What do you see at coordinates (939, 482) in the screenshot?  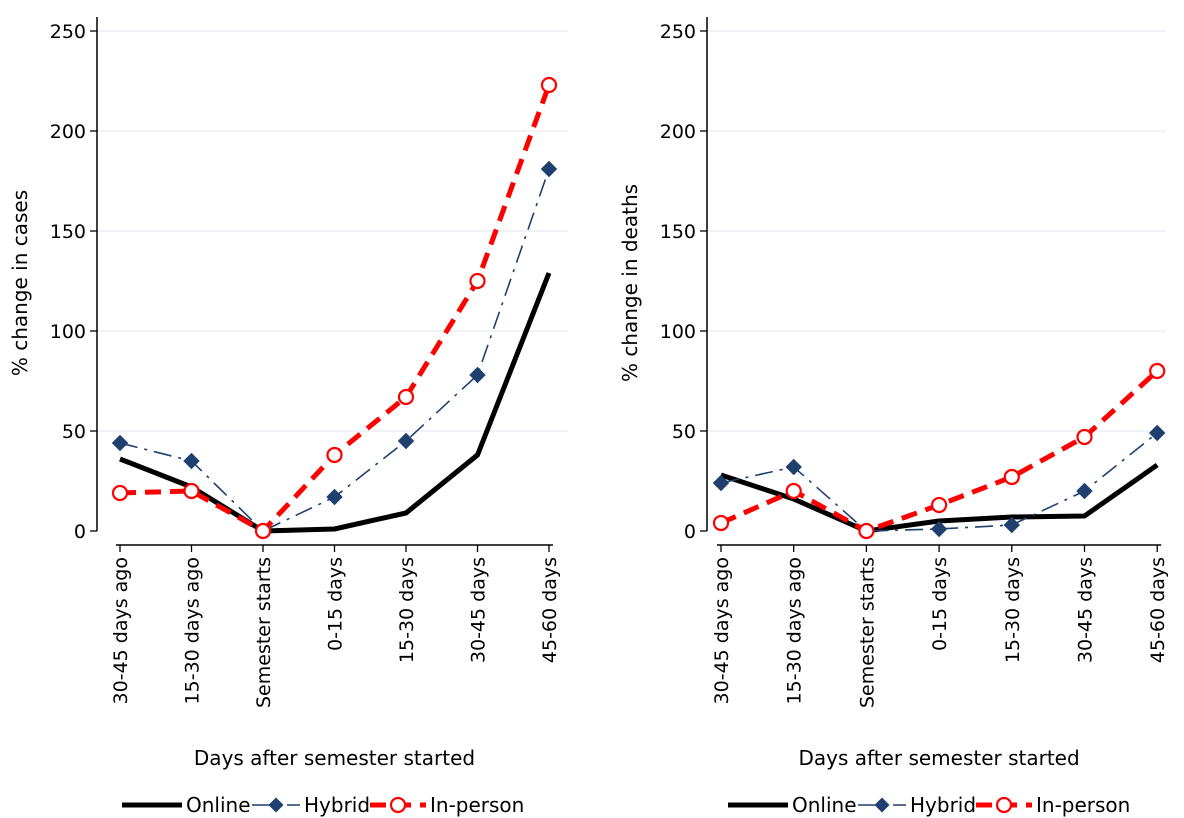 I see `series-line-hybrid` at bounding box center [939, 482].